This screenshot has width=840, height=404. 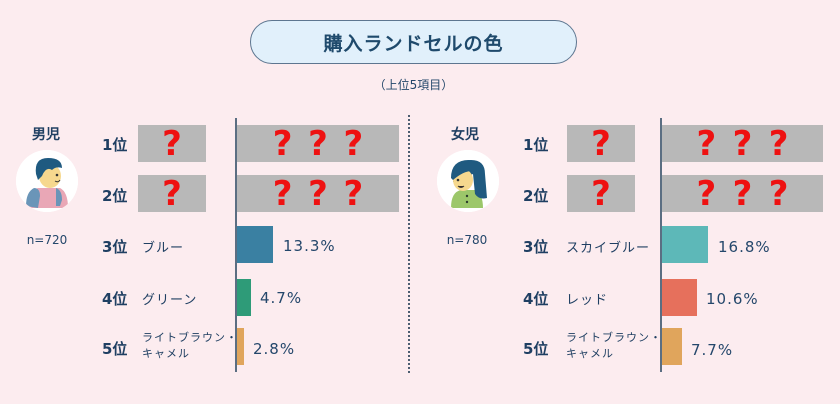 I want to click on girls-rank-5-label: ライトブラウン・ キャメル, so click(x=614, y=346).